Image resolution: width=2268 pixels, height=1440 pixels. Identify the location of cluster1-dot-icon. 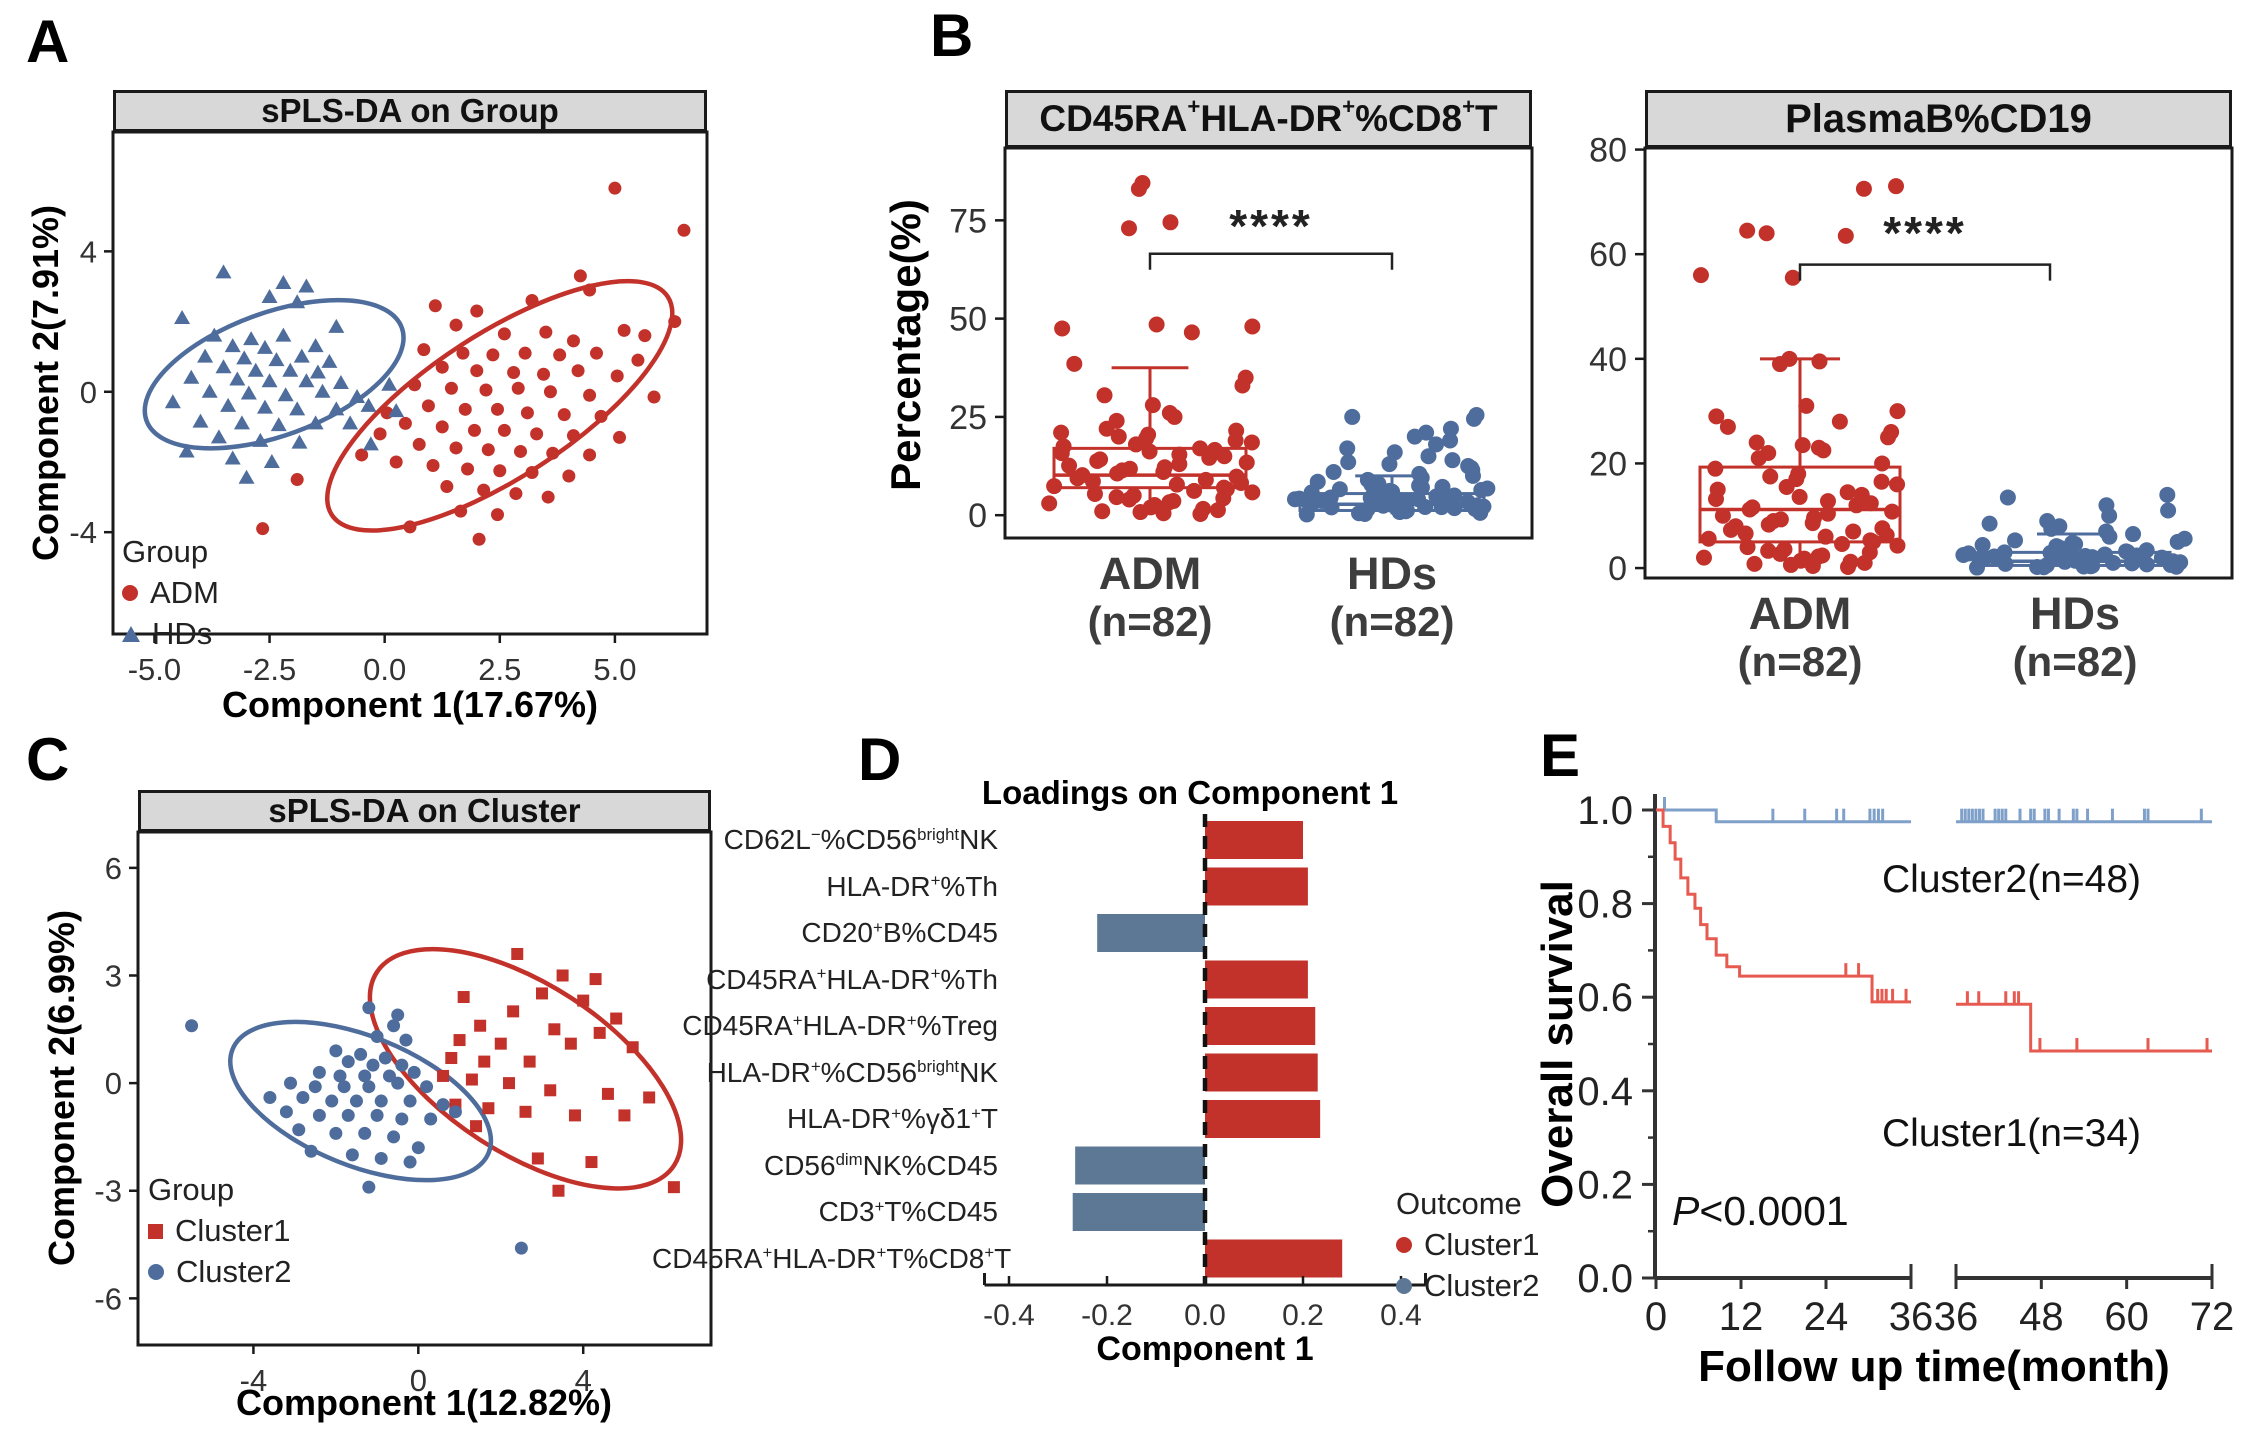
(1404, 1245).